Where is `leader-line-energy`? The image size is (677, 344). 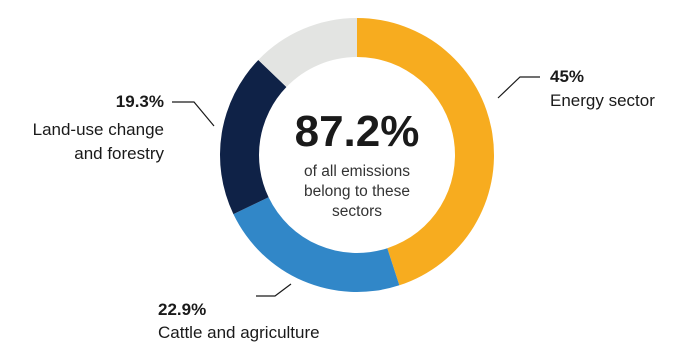 leader-line-energy is located at coordinates (519, 87).